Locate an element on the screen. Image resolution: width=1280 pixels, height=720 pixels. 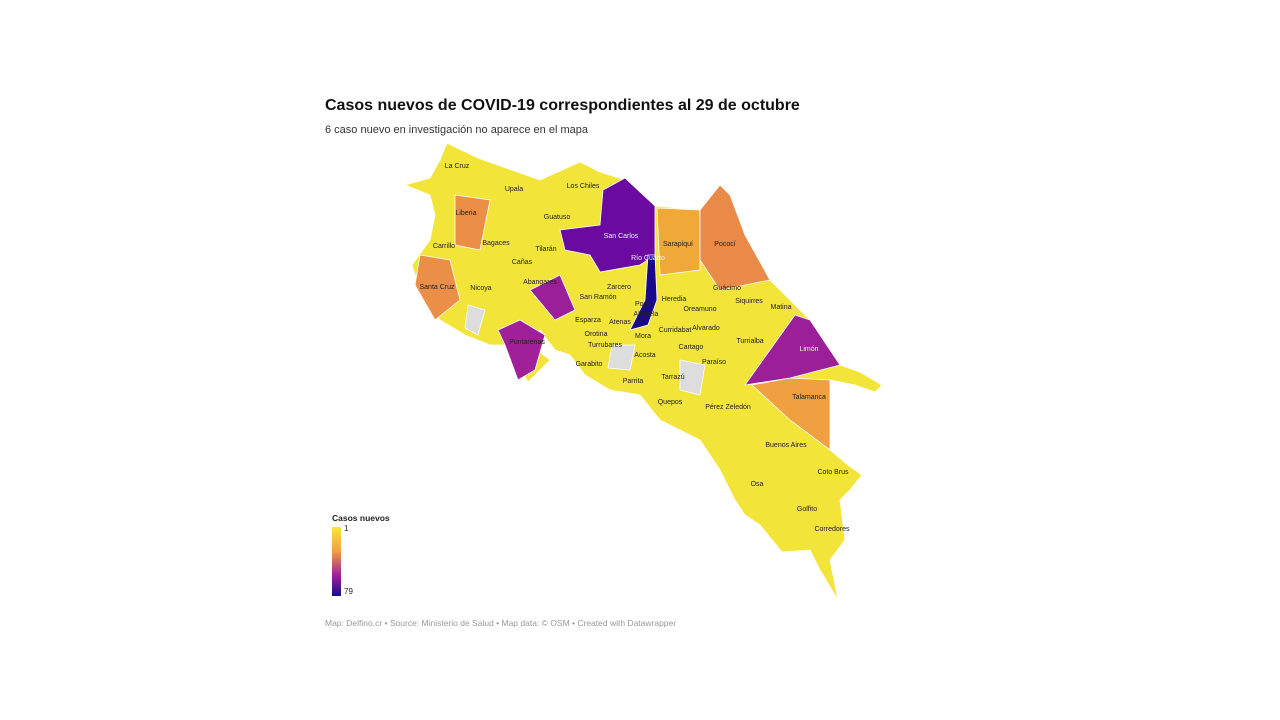
legend-scale is located at coordinates (336, 561).